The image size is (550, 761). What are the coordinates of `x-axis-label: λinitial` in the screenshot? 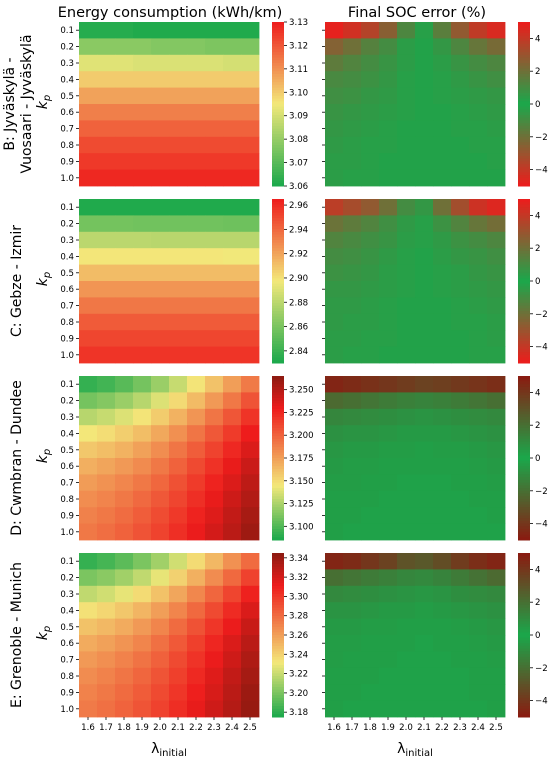 It's located at (169, 750).